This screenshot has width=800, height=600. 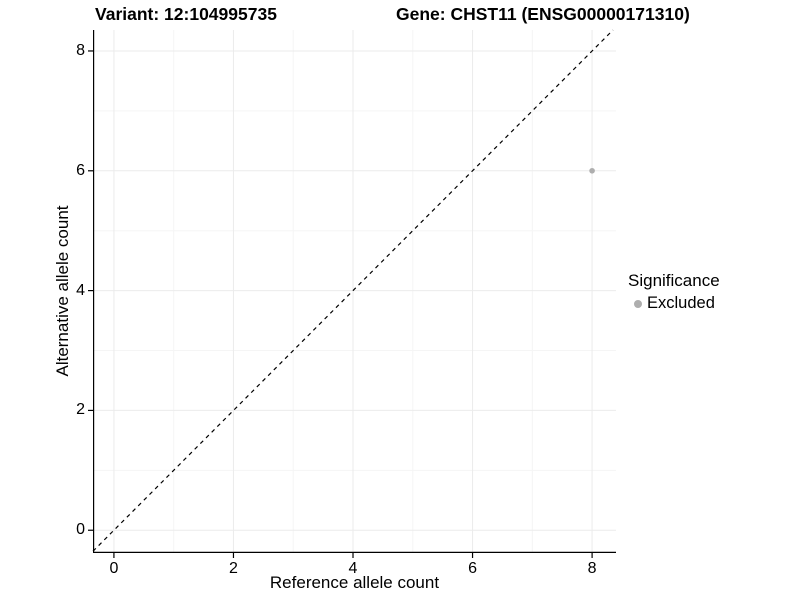 I want to click on x-tick-label: 8, so click(x=592, y=568).